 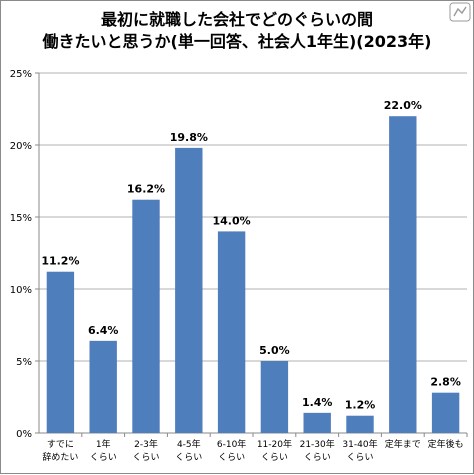 I want to click on x-tick-label: すでに, so click(x=60, y=444).